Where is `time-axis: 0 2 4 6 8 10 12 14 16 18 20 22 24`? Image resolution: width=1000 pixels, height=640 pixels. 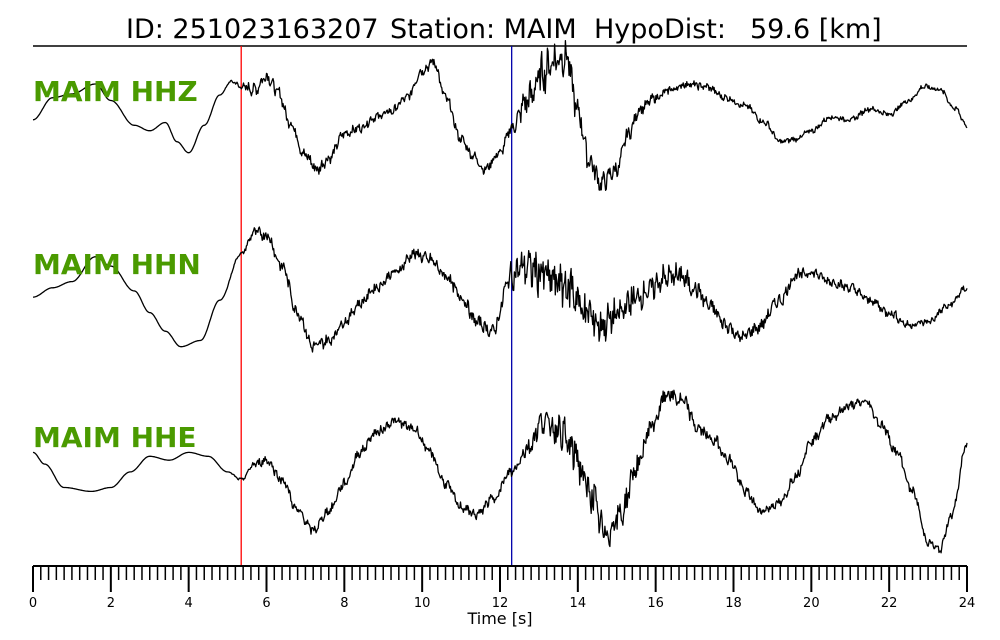 time-axis: 0 2 4 6 8 10 12 14 16 18 20 22 24 is located at coordinates (502, 588).